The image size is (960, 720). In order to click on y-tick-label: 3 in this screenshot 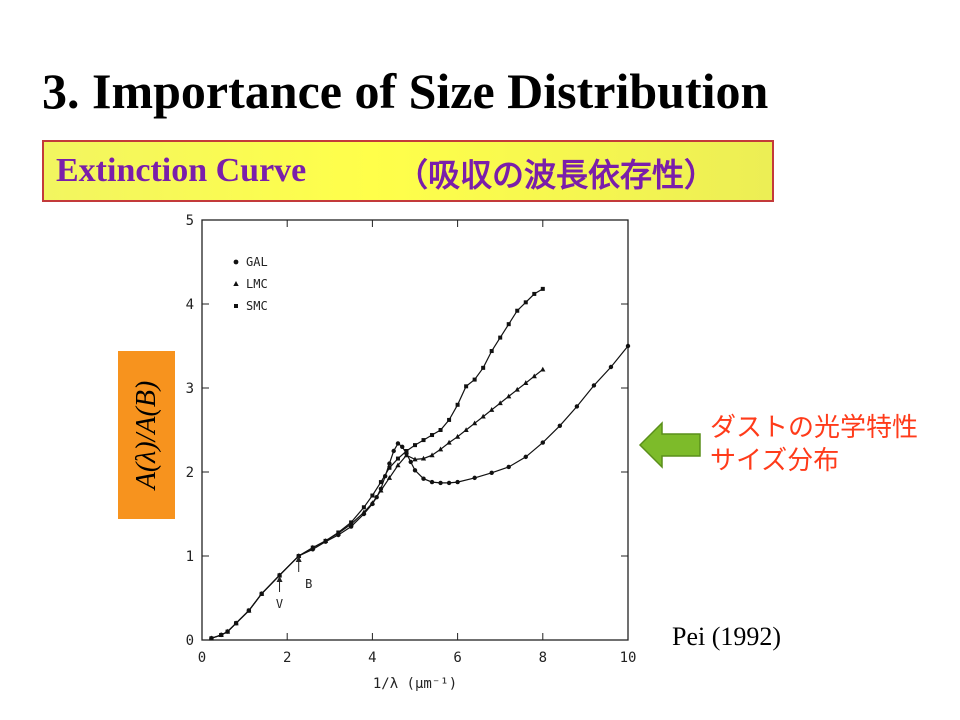, I will do `click(190, 389)`.